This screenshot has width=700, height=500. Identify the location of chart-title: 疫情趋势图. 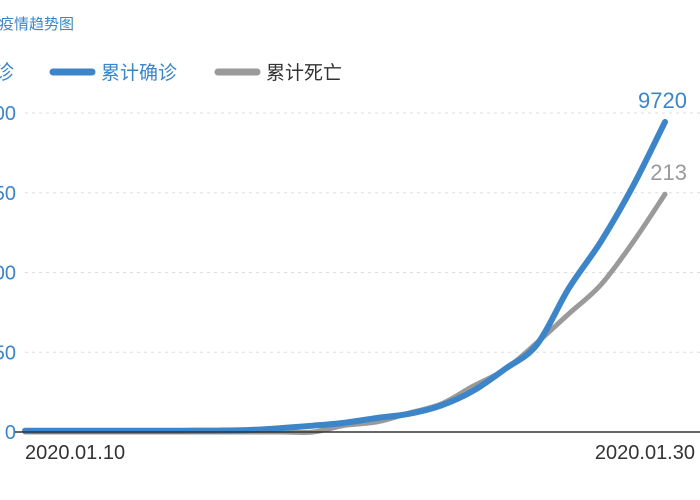
(37, 24).